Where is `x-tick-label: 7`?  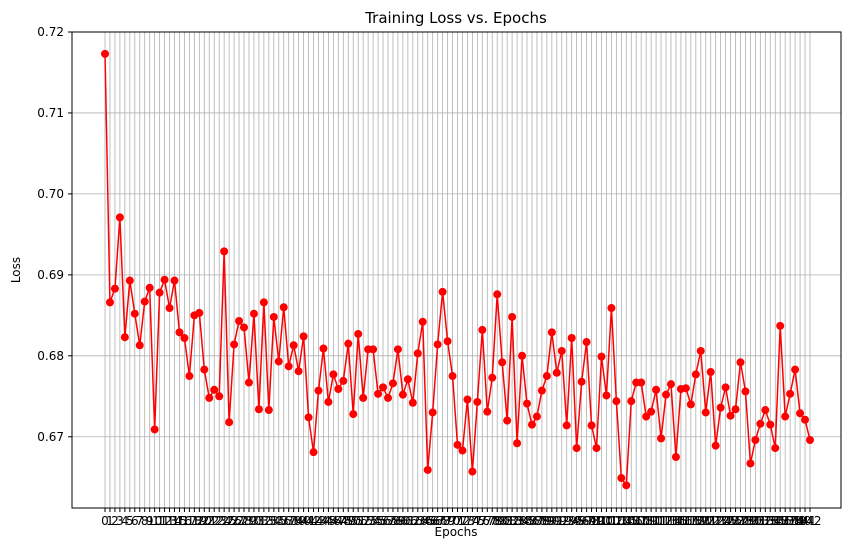
x-tick-label: 7 is located at coordinates (140, 521).